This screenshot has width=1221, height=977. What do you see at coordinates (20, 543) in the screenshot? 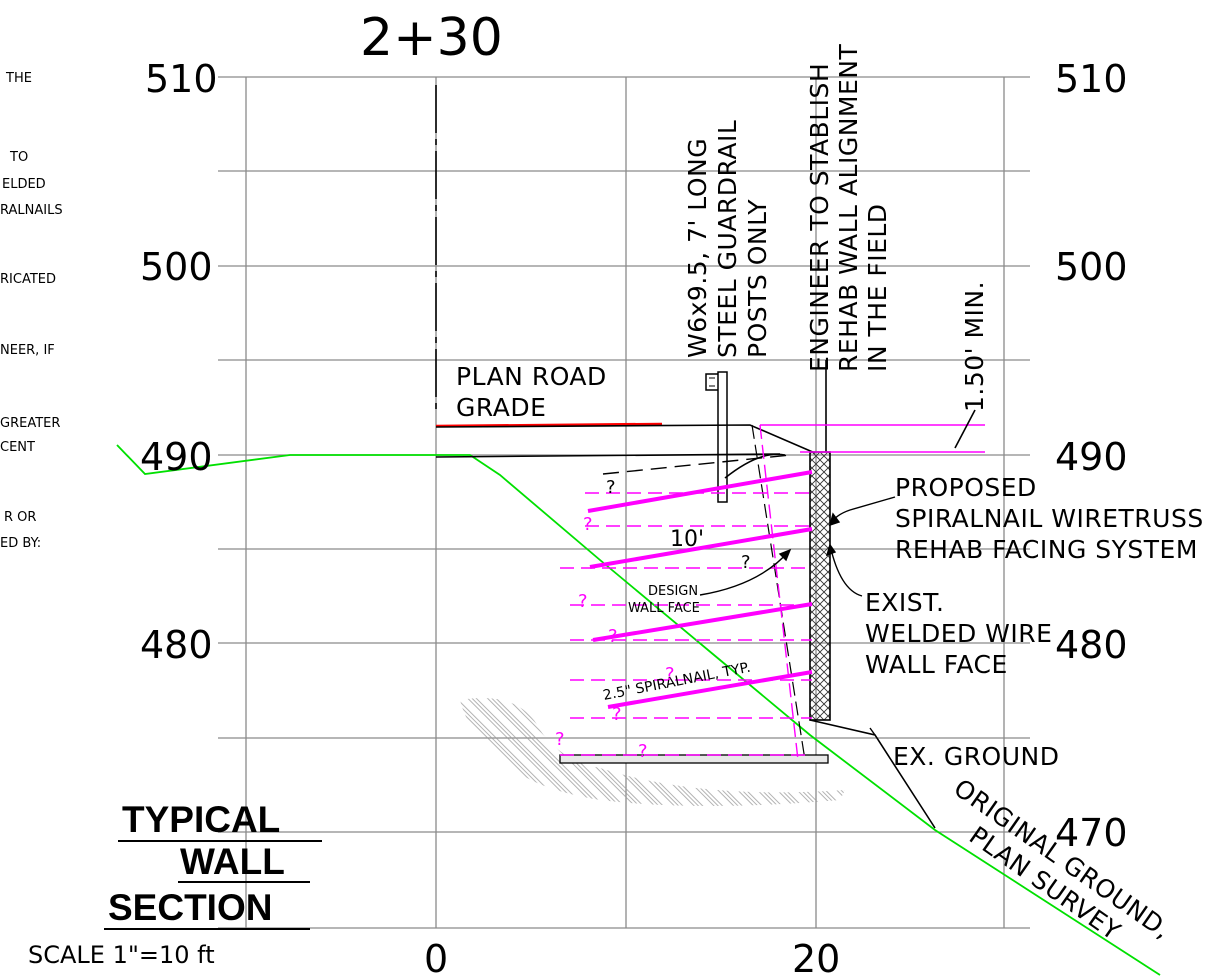
I see `svg-text: ED BY:` at bounding box center [20, 543].